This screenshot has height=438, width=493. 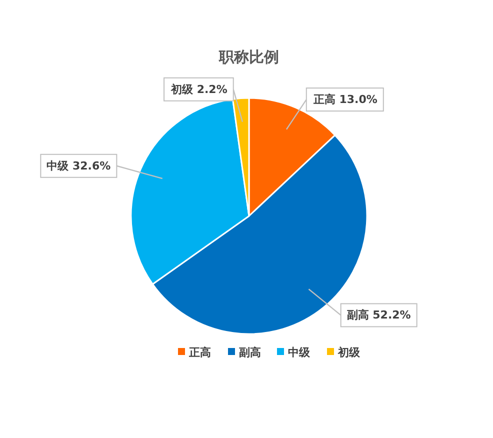 I want to click on legend-label: 正高, so click(x=199, y=352).